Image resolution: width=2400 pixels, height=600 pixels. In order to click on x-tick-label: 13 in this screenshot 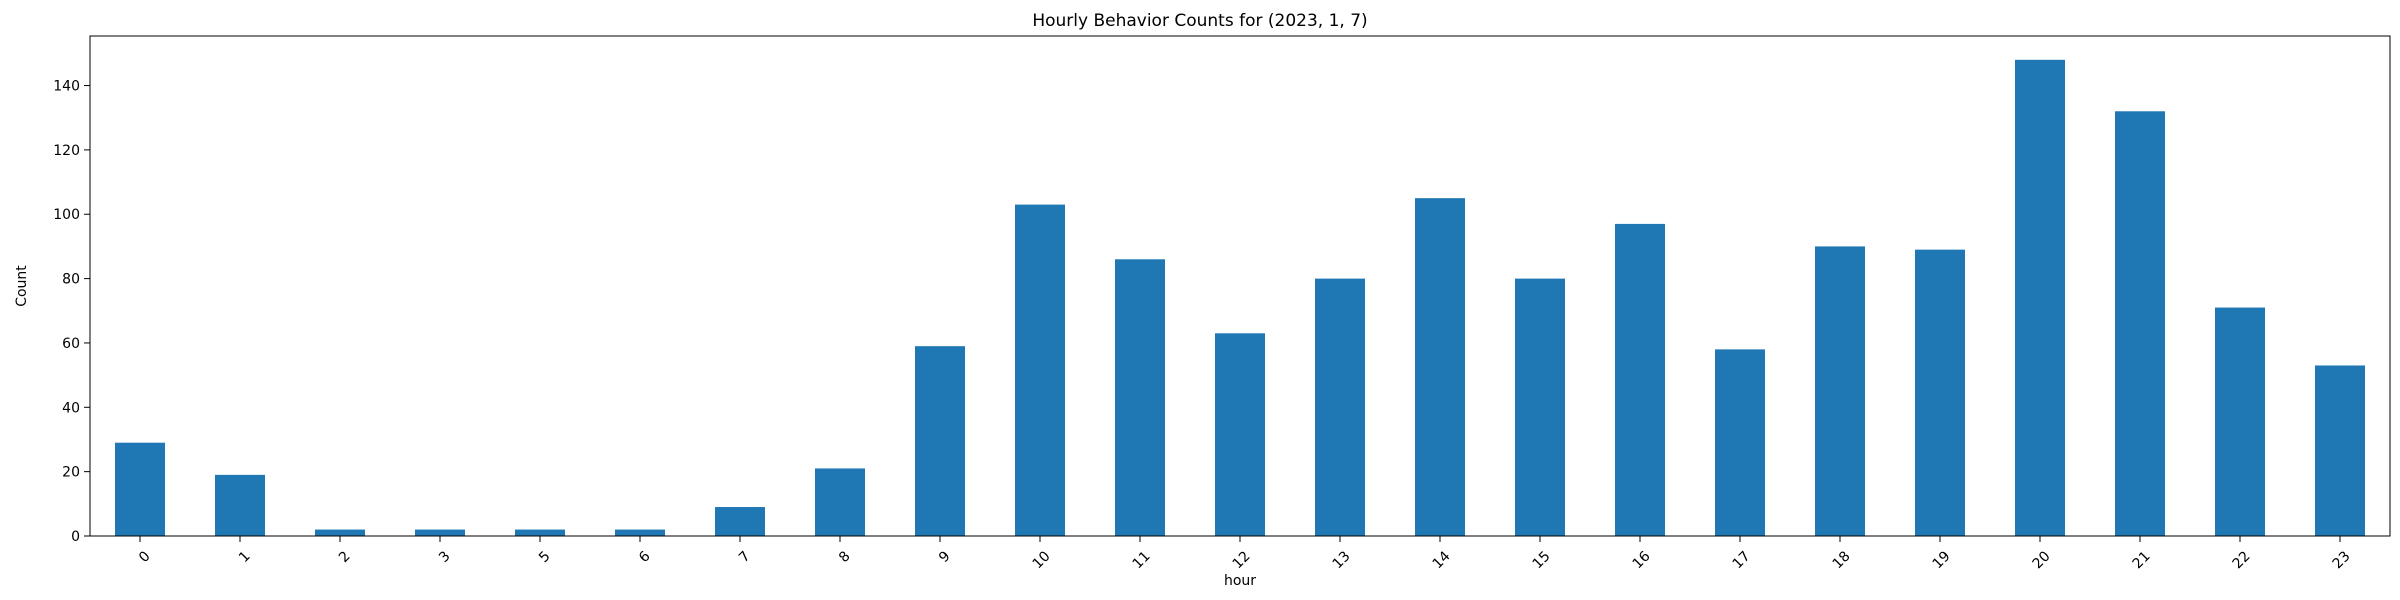, I will do `click(1342, 560)`.